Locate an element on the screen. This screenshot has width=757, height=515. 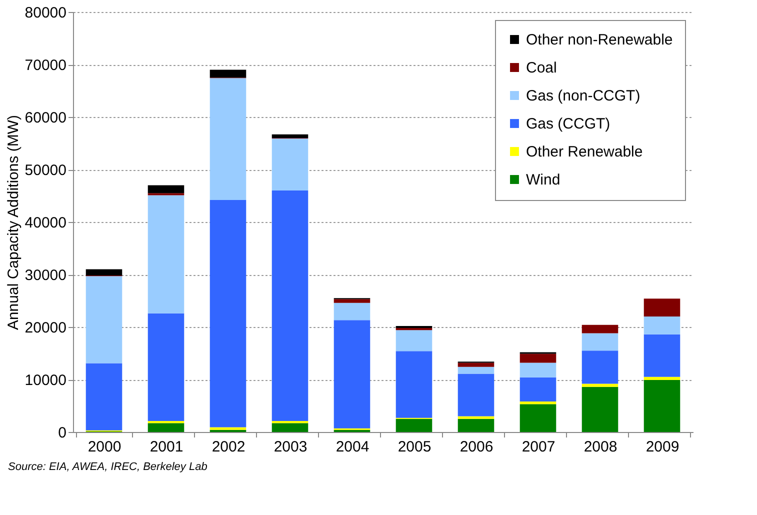
legend-label: Gas (non-CCGT) is located at coordinates (583, 96).